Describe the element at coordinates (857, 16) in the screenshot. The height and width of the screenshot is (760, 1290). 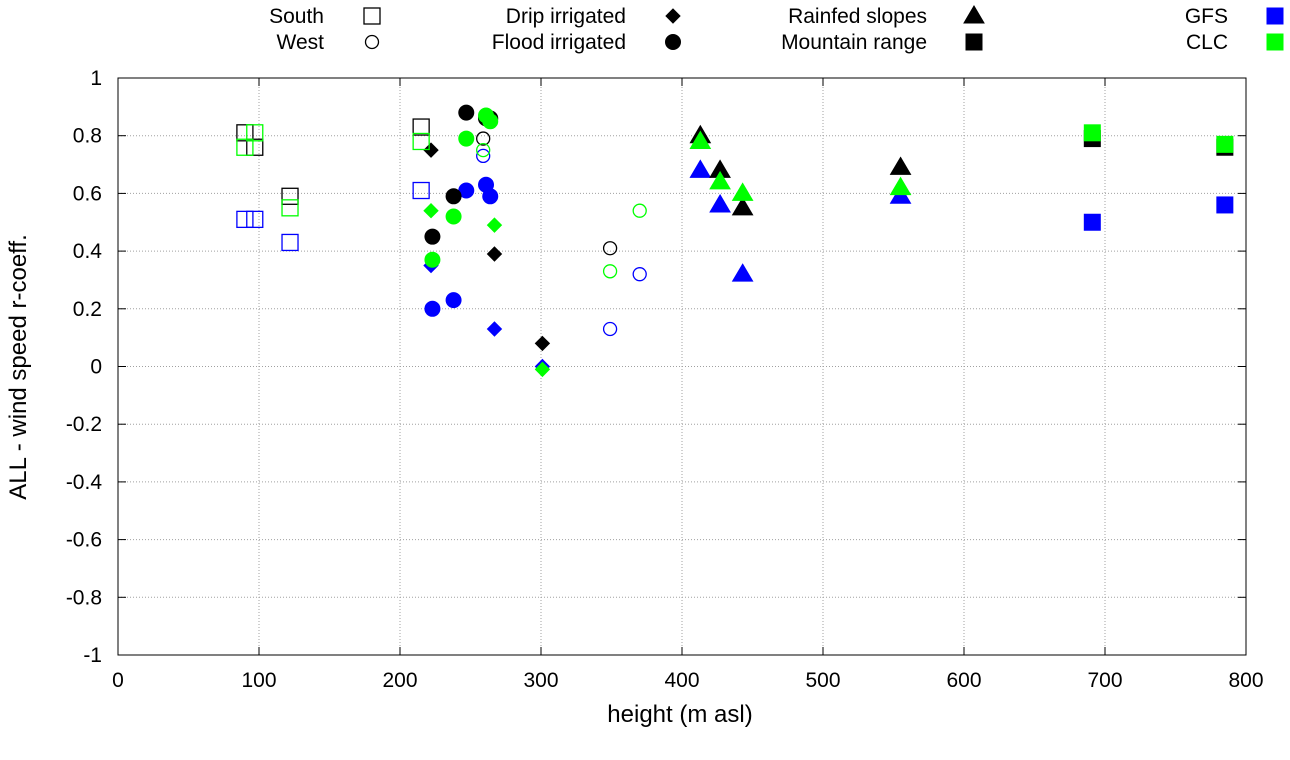
I see `legend-label-rainfed-slopes: Rainfed slopes` at that location.